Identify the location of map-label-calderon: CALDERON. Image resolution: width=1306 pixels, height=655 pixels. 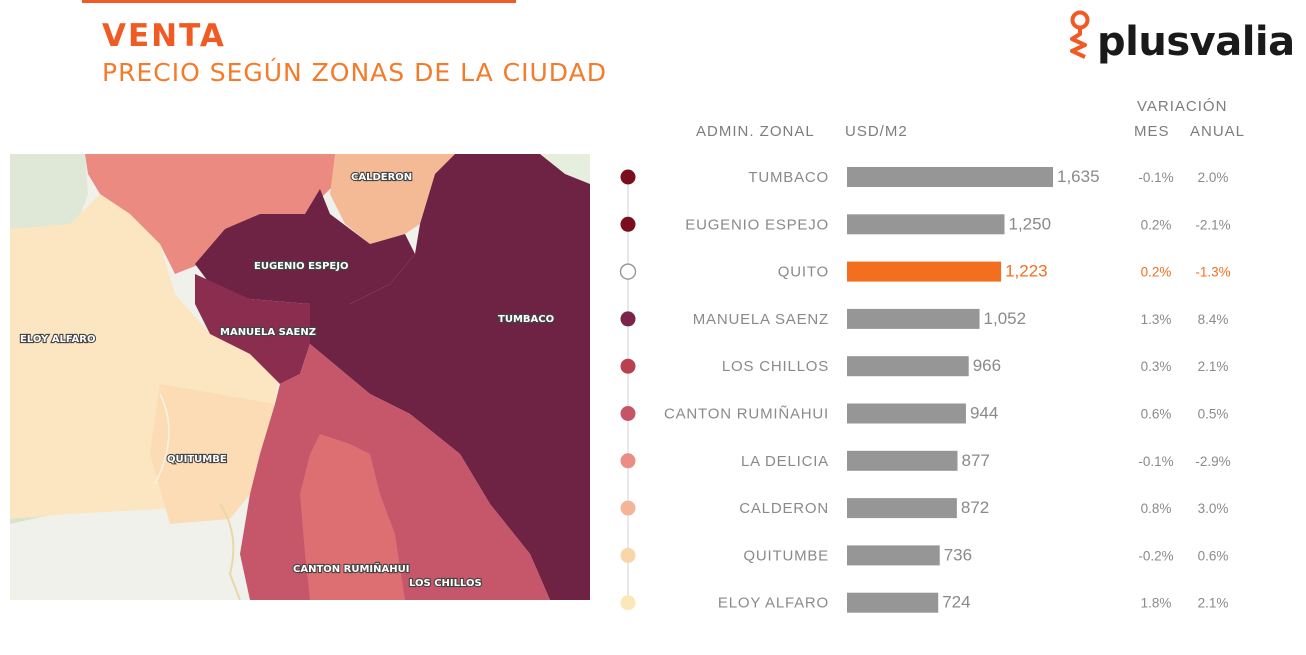
(381, 177).